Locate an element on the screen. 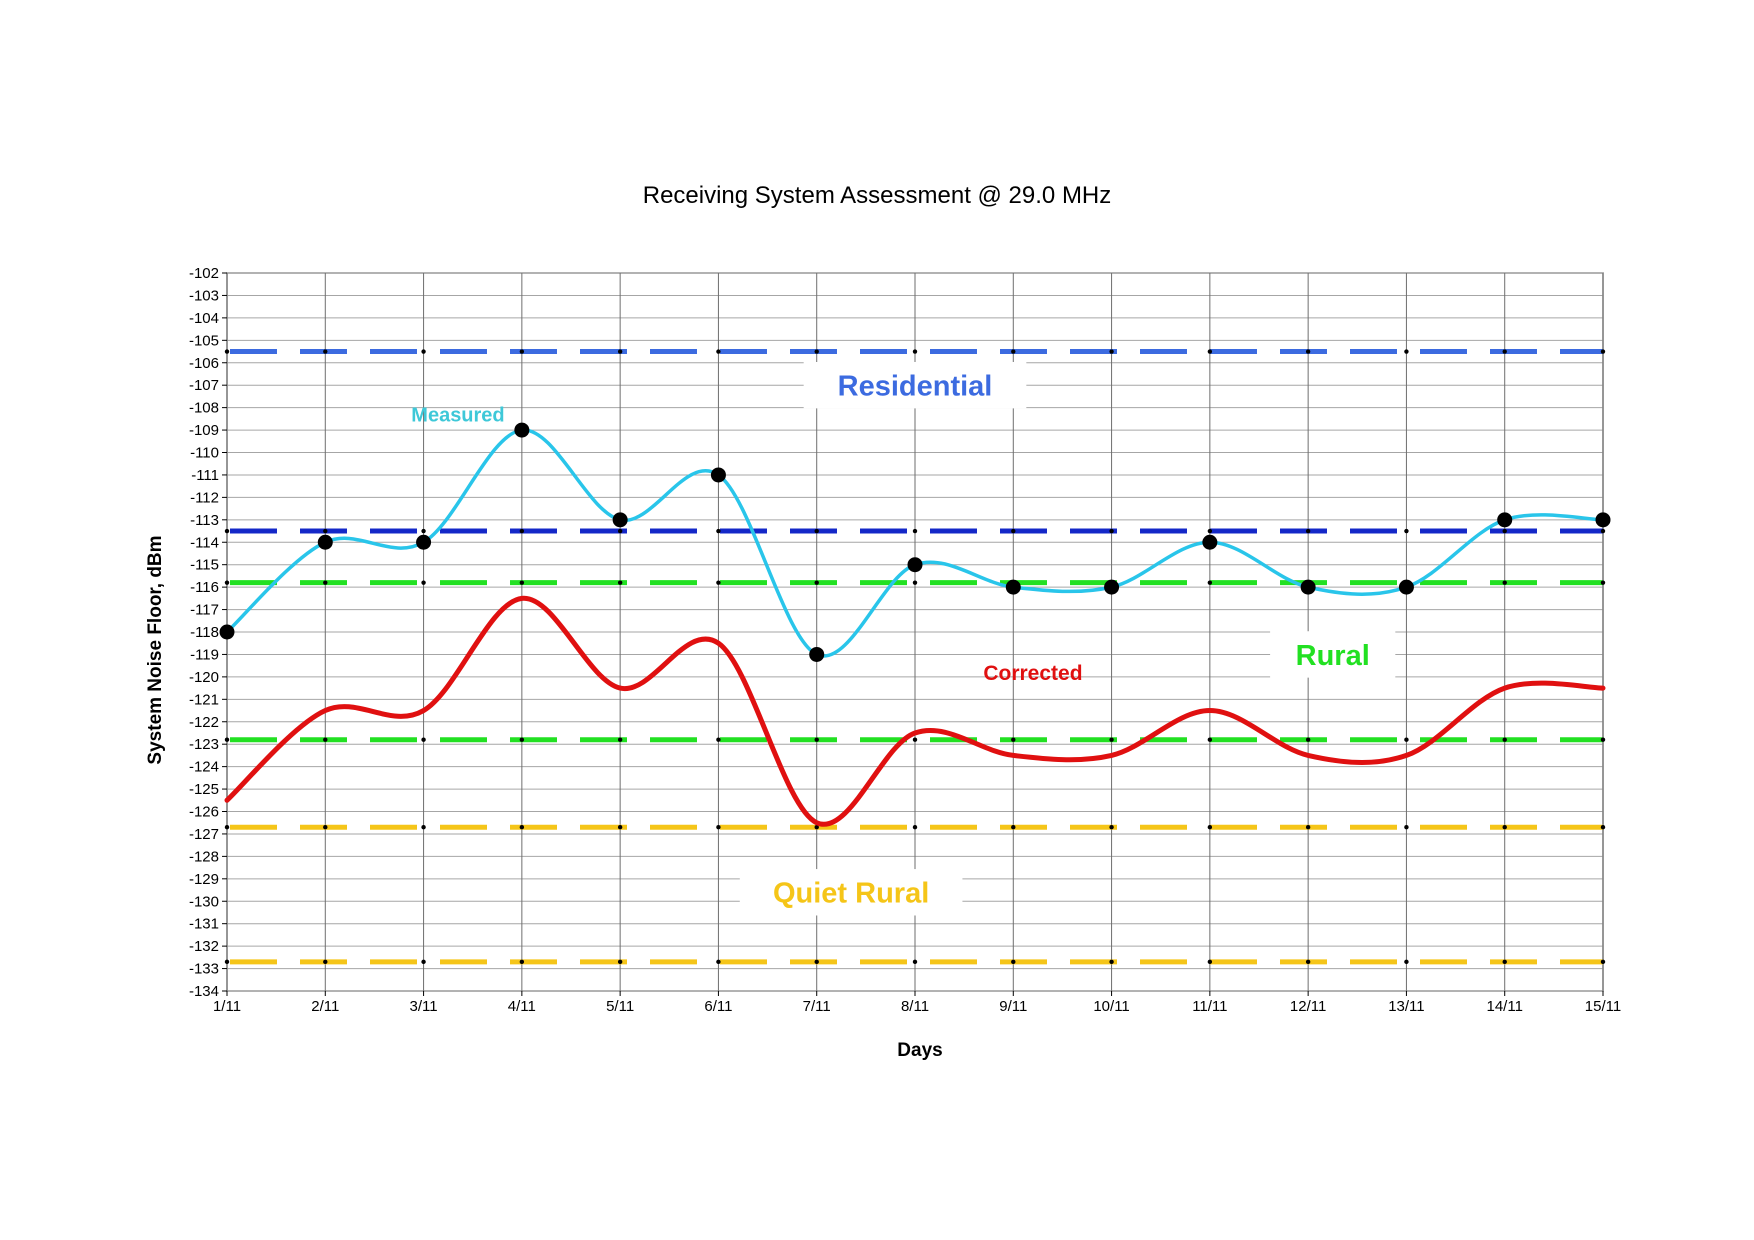 This screenshot has height=1240, width=1754. annotation-label: Corrected is located at coordinates (1032, 673).